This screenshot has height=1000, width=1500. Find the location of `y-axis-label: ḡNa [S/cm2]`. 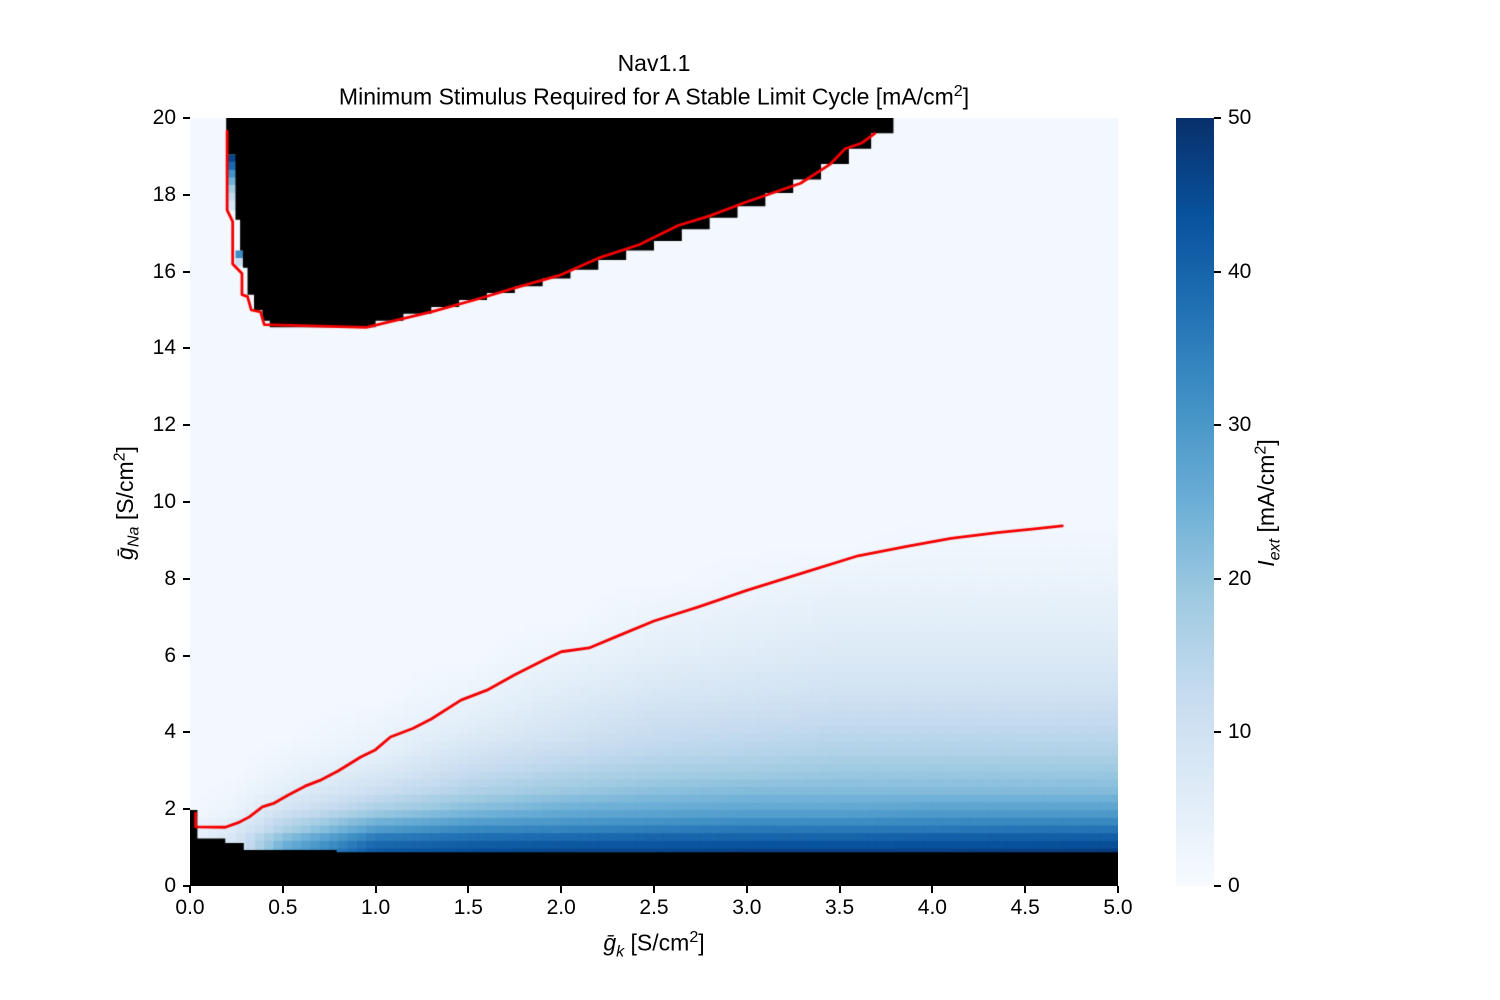

y-axis-label: ḡNa [S/cm2] is located at coordinates (126, 503).